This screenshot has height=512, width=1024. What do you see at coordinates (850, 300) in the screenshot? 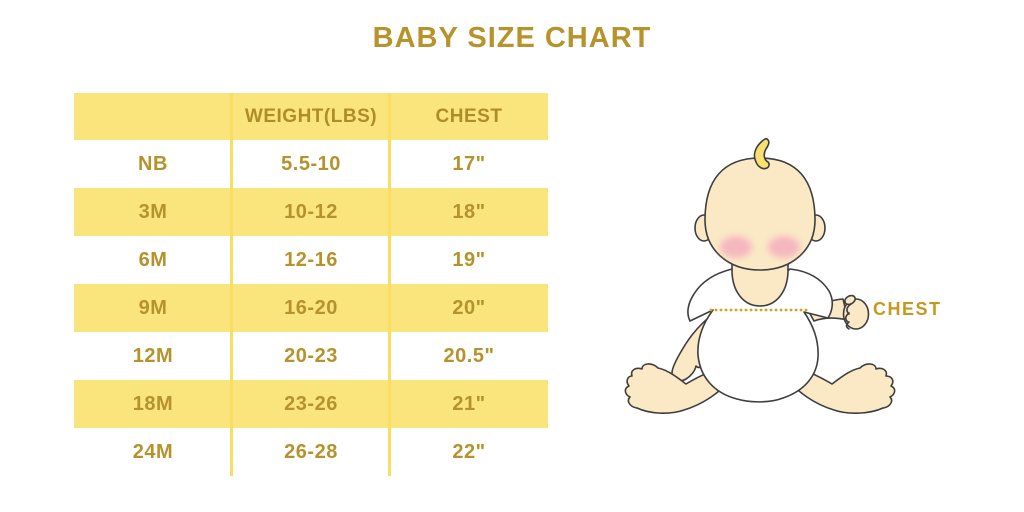
I see `baby-thumb` at bounding box center [850, 300].